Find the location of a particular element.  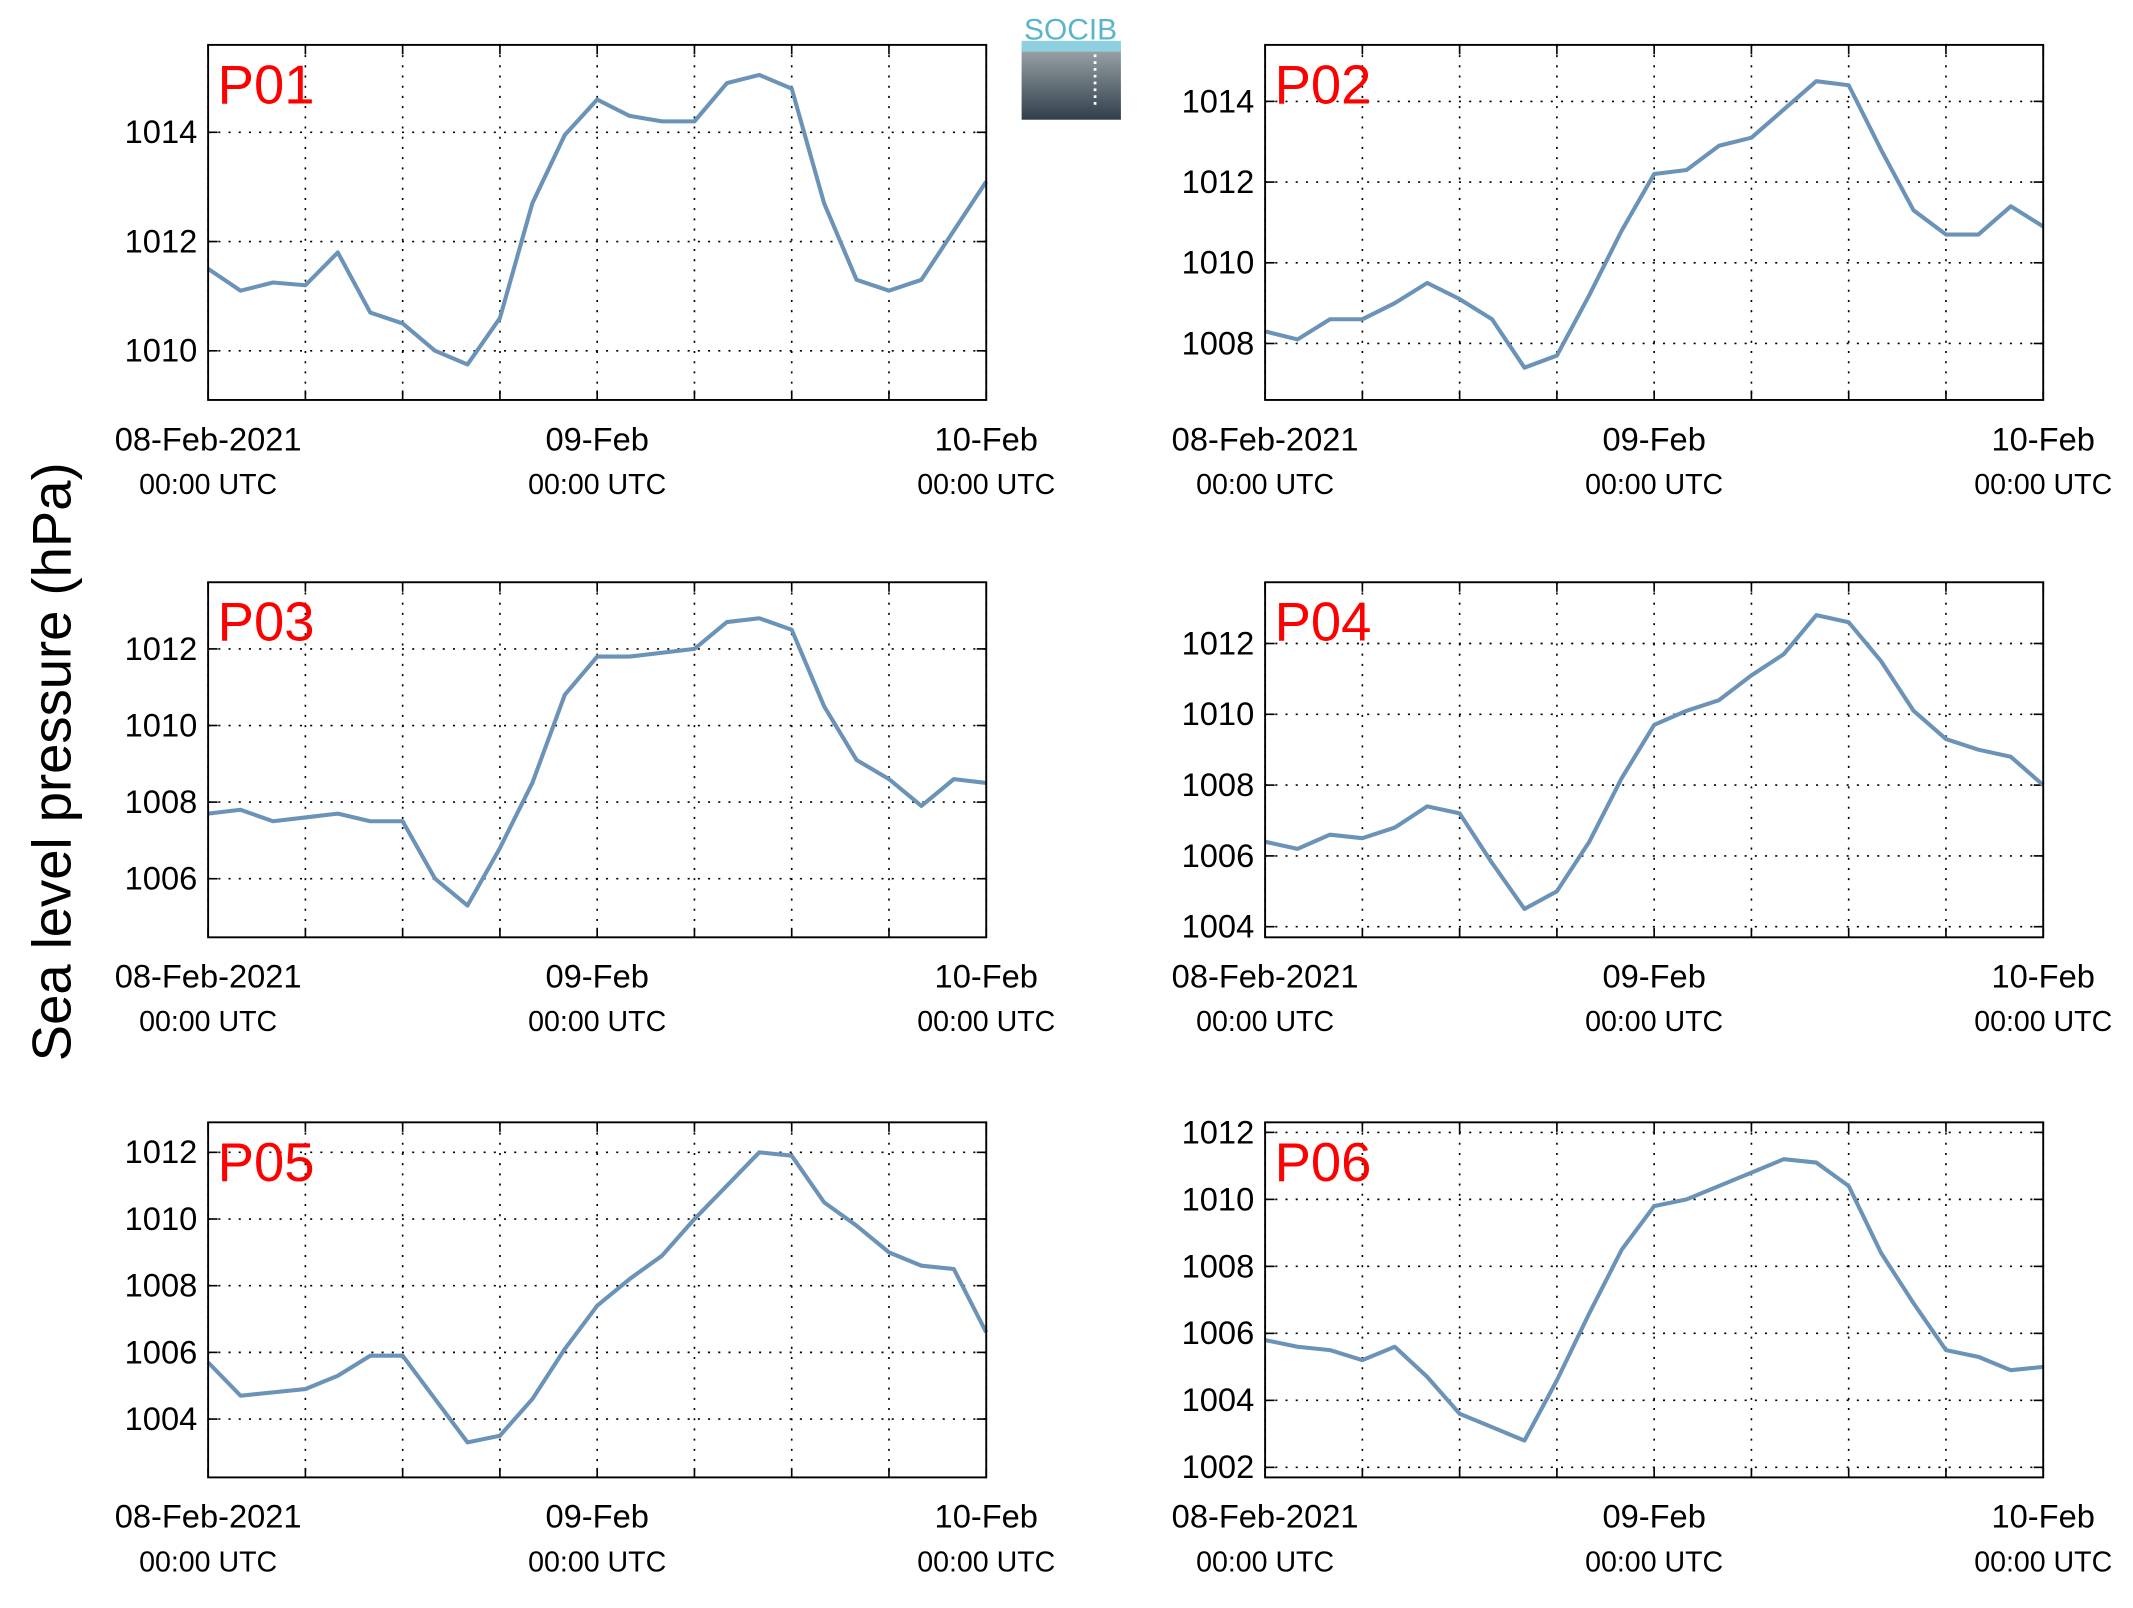

panel-title: P01 is located at coordinates (266, 84).